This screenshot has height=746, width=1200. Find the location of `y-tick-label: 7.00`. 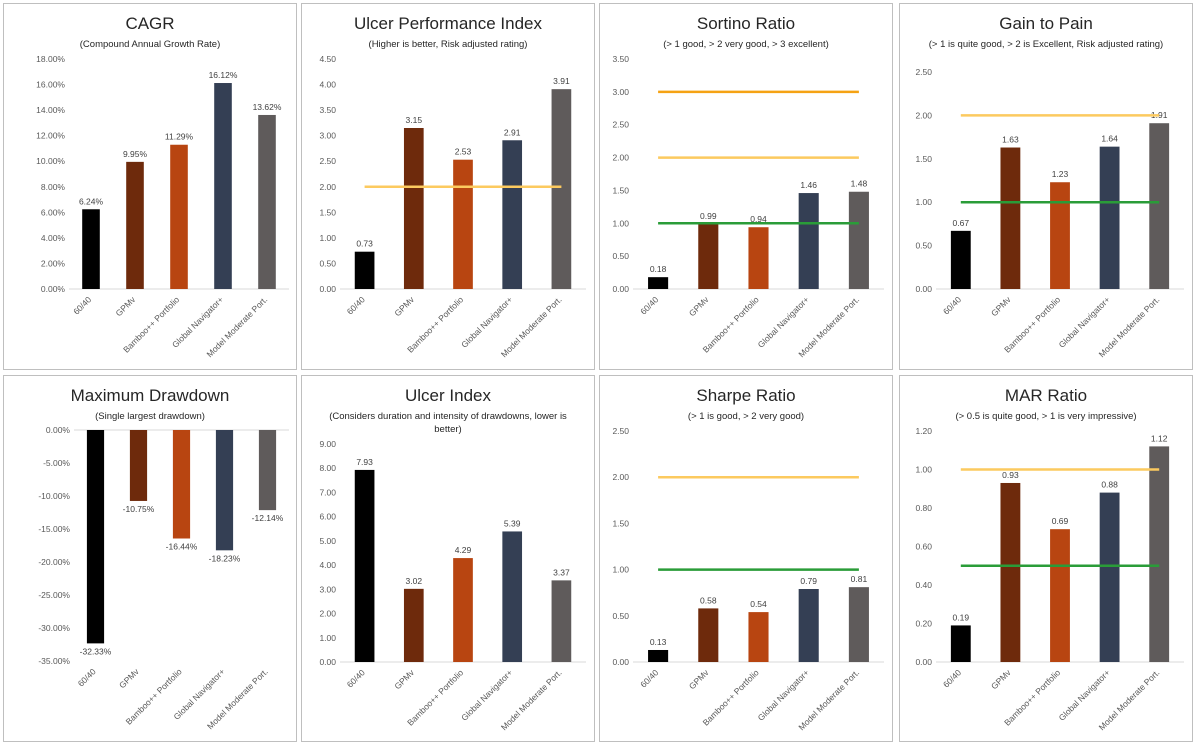

y-tick-label: 7.00 is located at coordinates (327, 492).